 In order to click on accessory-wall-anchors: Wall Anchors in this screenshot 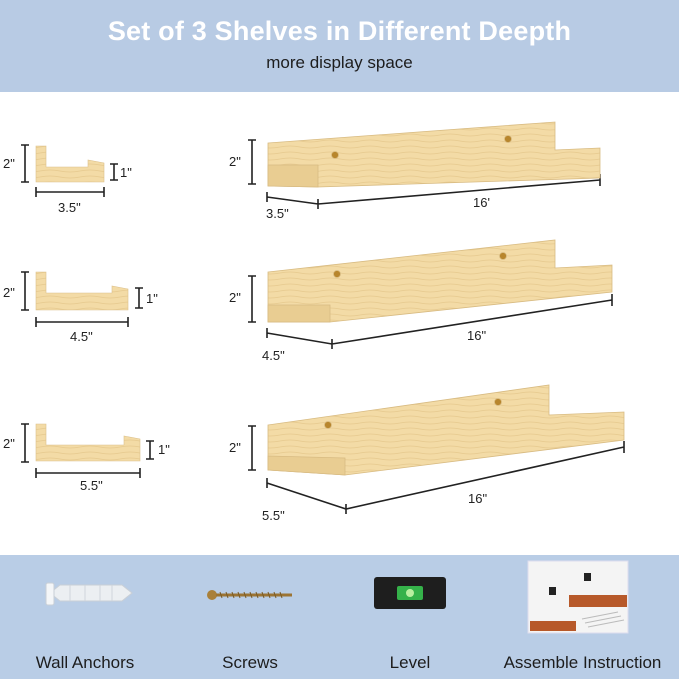, I will do `click(85, 620)`.